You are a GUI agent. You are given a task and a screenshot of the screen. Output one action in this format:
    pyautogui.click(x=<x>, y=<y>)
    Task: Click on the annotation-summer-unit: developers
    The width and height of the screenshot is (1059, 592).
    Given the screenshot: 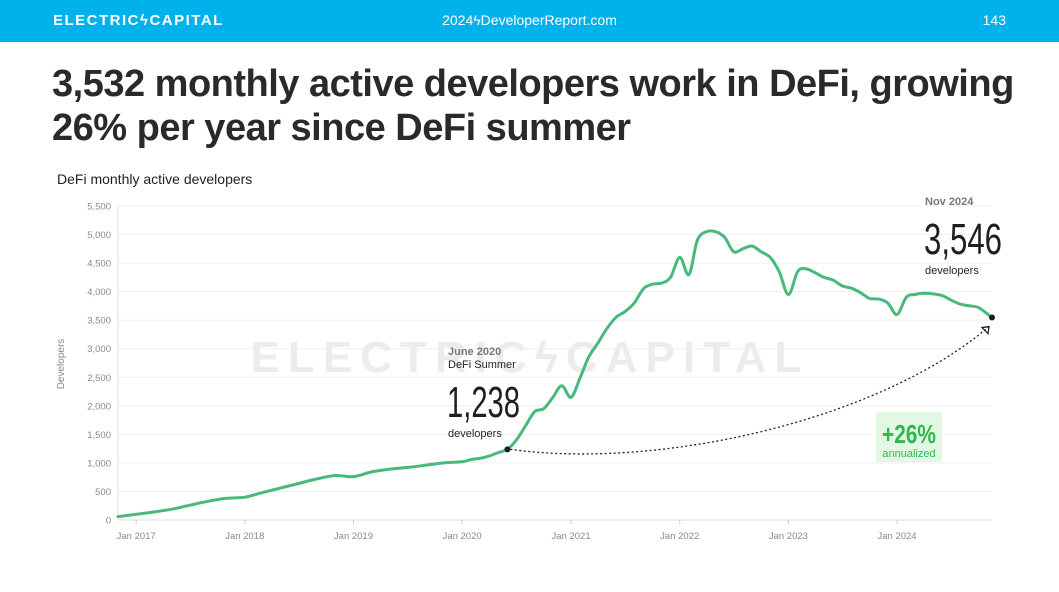 What is the action you would take?
    pyautogui.click(x=475, y=434)
    